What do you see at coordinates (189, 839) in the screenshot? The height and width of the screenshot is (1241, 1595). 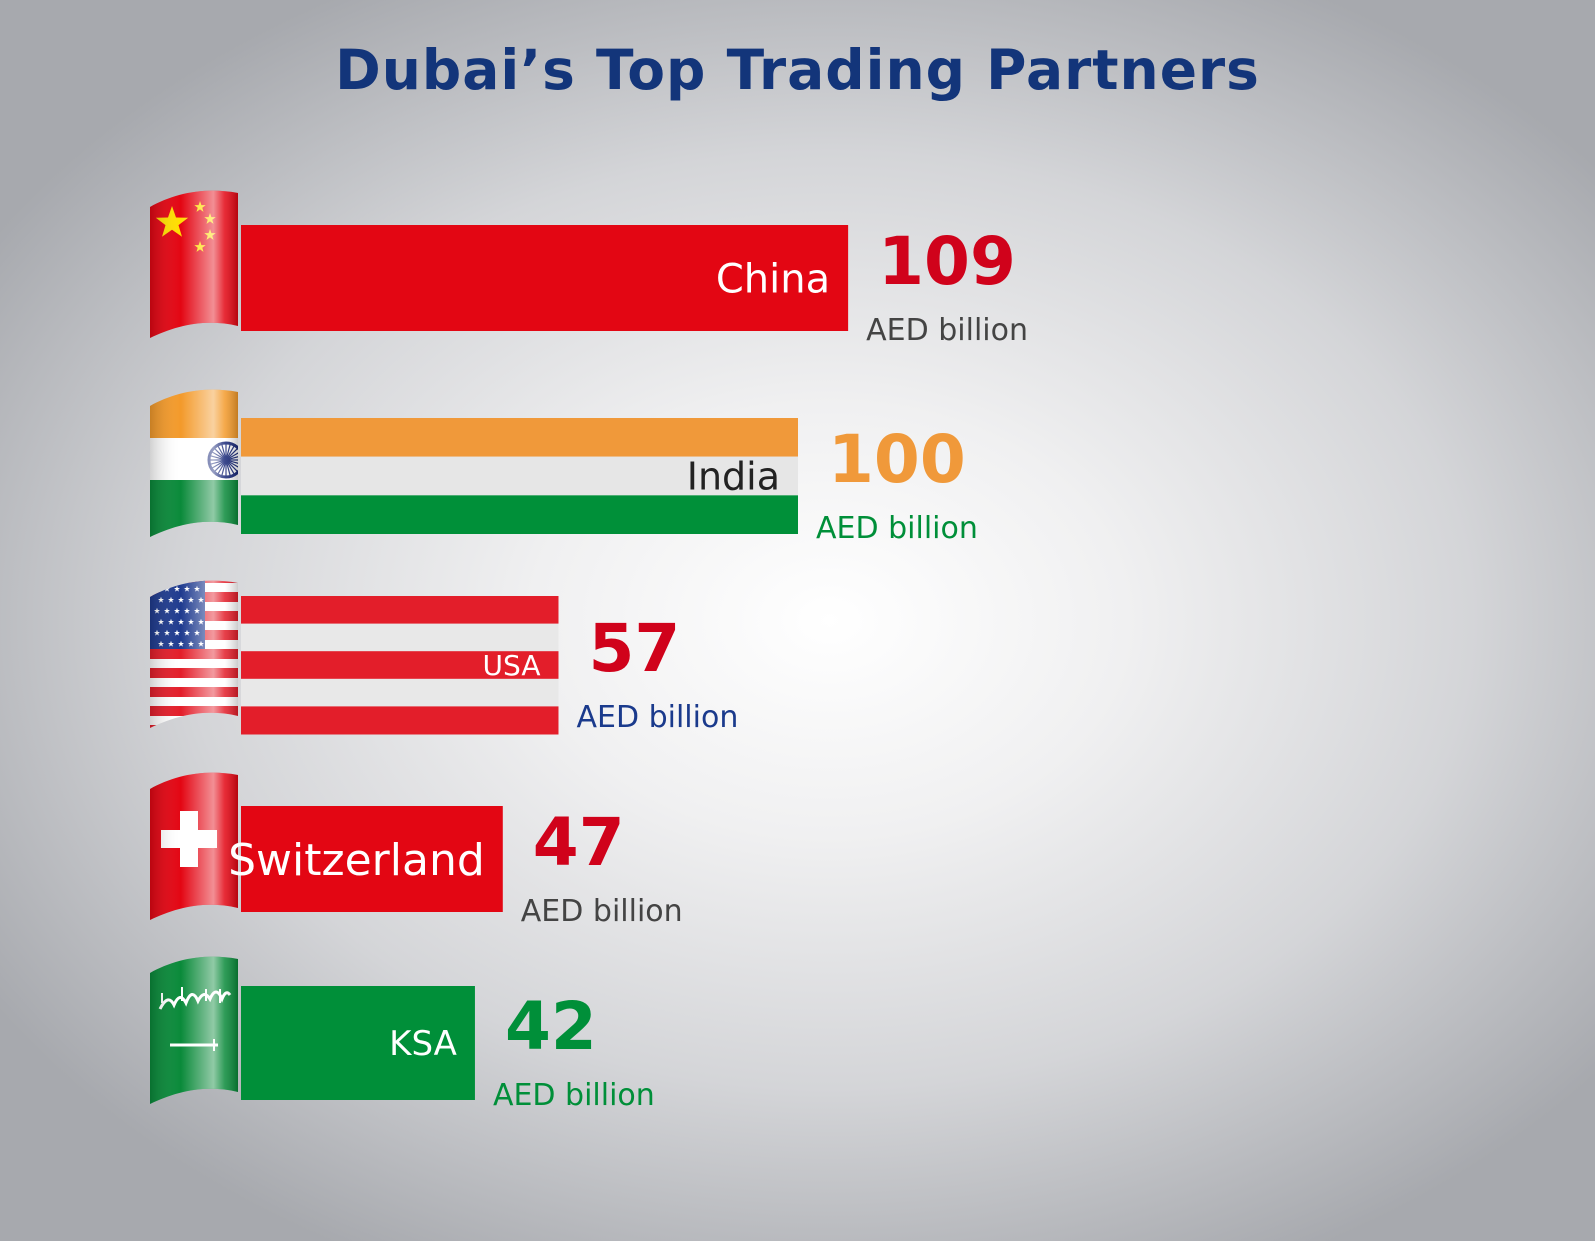 I see `cross-icon` at bounding box center [189, 839].